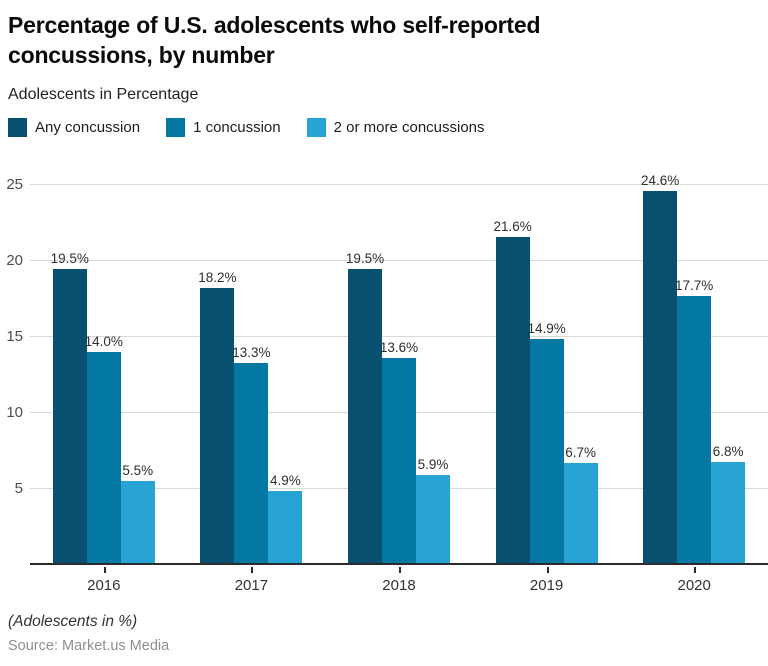 This screenshot has height=666, width=768. I want to click on bar-value-label: 14.0%, so click(103, 342).